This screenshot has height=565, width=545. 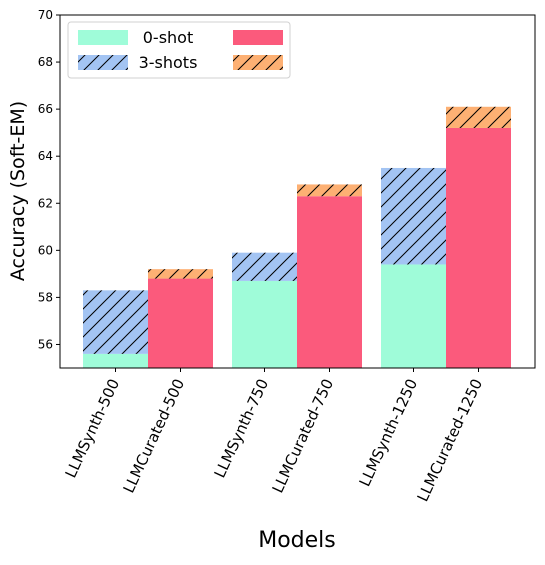 I want to click on x-tick-label: LLMCurated-1250, so click(x=450, y=440).